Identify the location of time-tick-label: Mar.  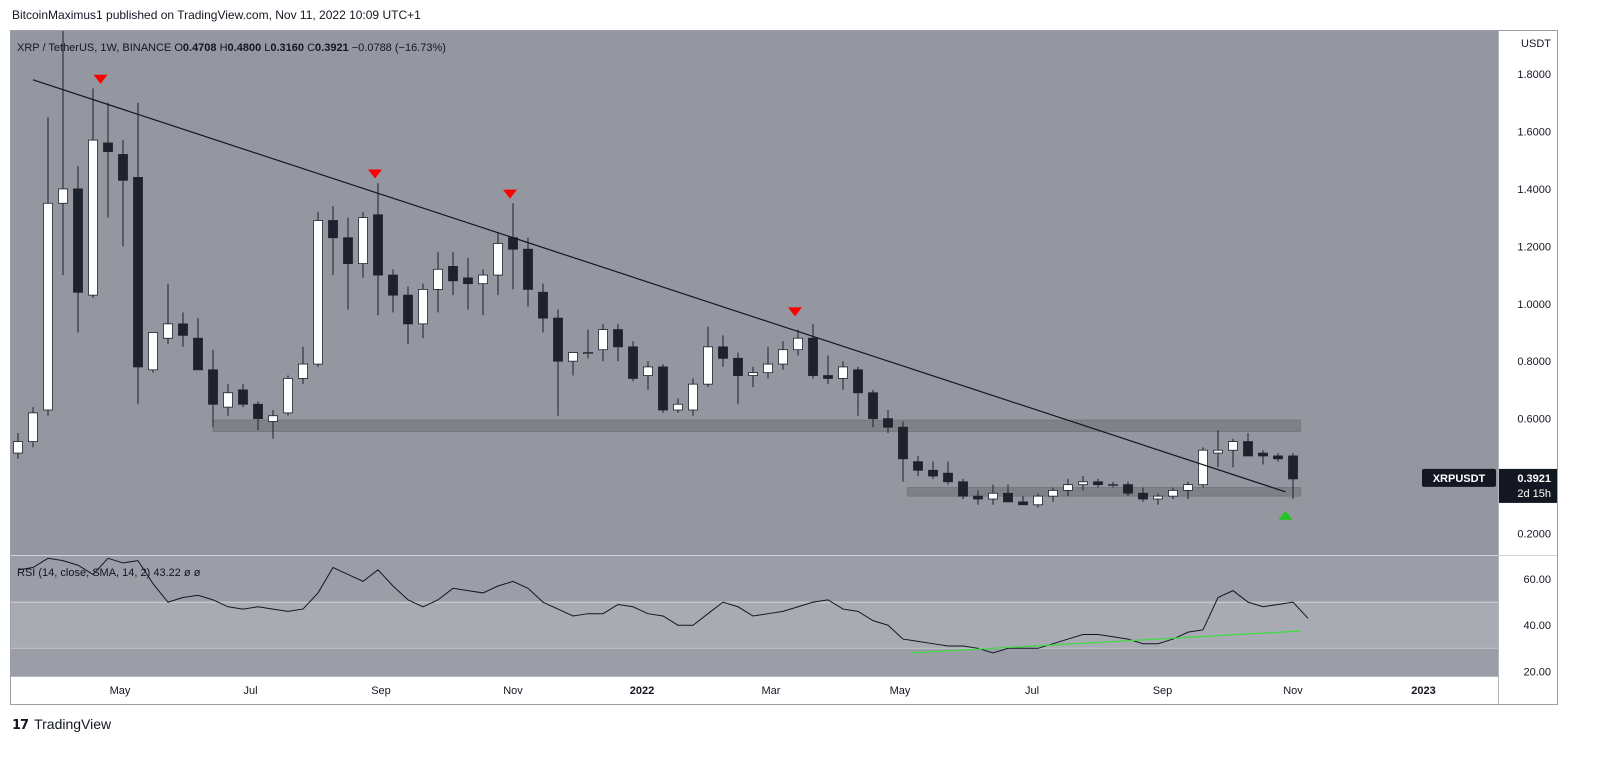
(771, 691).